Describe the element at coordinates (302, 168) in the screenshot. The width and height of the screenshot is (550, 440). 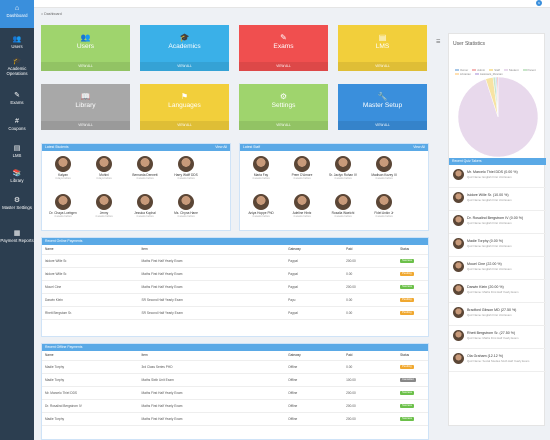
I see `person-card: Prem D'Amore 4 weeks before` at that location.